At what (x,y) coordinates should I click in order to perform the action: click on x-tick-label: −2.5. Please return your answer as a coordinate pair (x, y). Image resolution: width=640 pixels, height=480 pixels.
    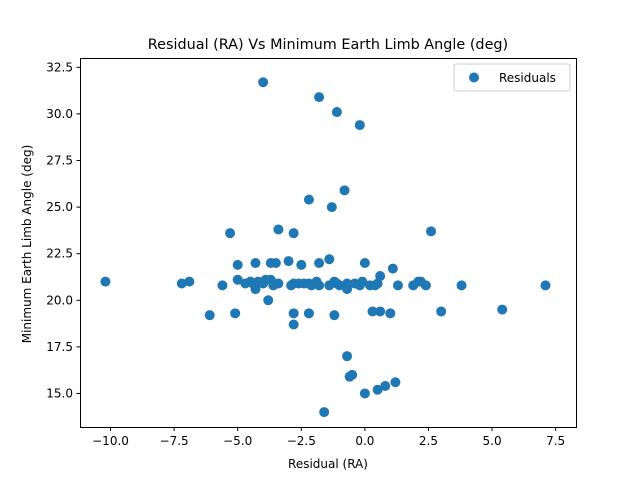
    Looking at the image, I should click on (301, 441).